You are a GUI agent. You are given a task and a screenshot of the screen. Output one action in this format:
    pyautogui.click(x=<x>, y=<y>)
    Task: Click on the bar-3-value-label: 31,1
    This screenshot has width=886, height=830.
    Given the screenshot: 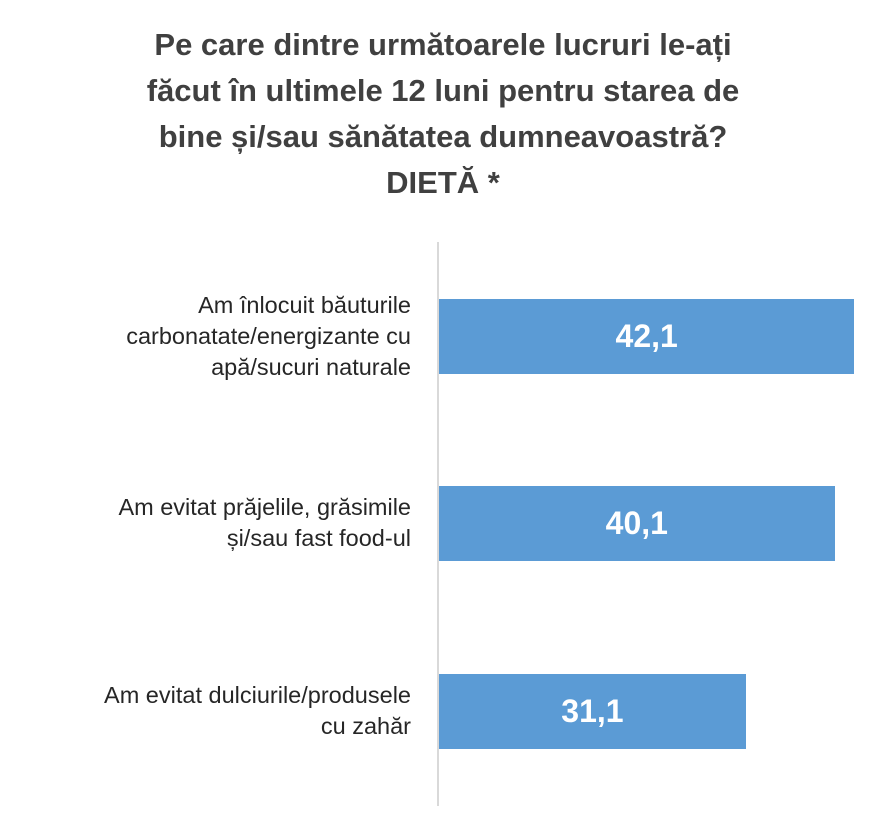 What is the action you would take?
    pyautogui.click(x=592, y=711)
    